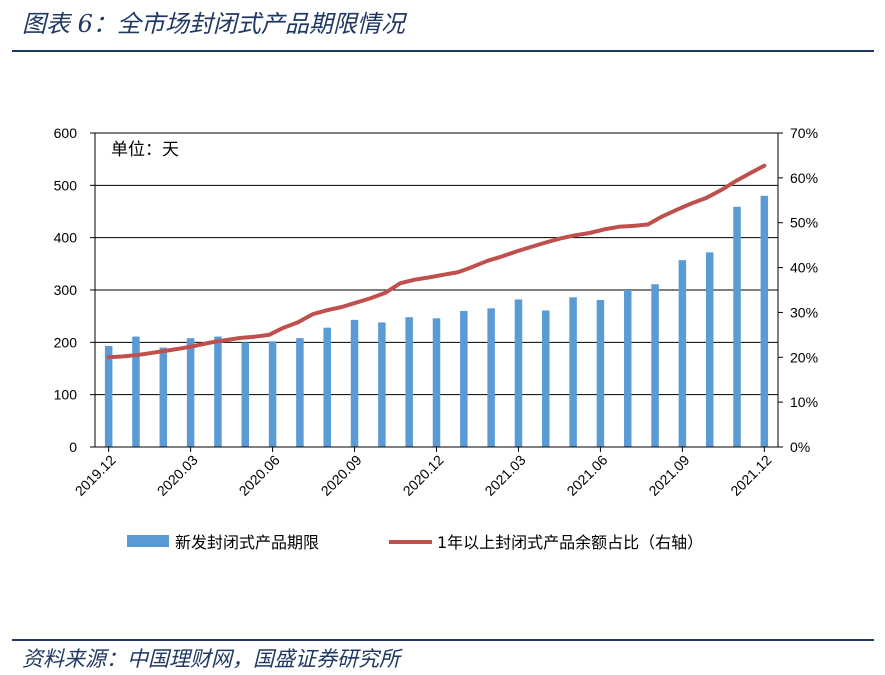  What do you see at coordinates (145, 150) in the screenshot?
I see `unit-label: 单位：天` at bounding box center [145, 150].